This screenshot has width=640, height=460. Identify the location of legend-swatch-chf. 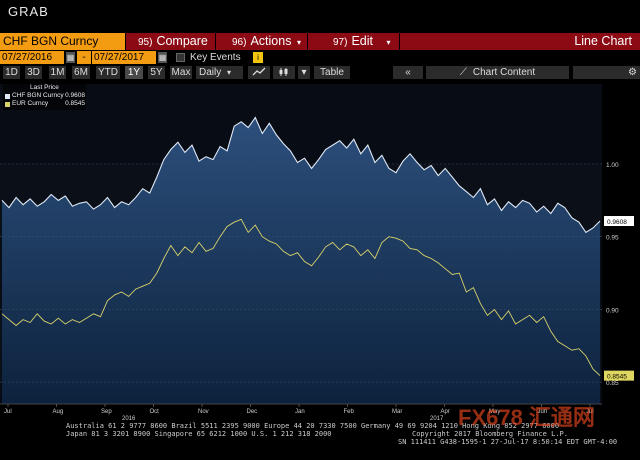
(7, 96).